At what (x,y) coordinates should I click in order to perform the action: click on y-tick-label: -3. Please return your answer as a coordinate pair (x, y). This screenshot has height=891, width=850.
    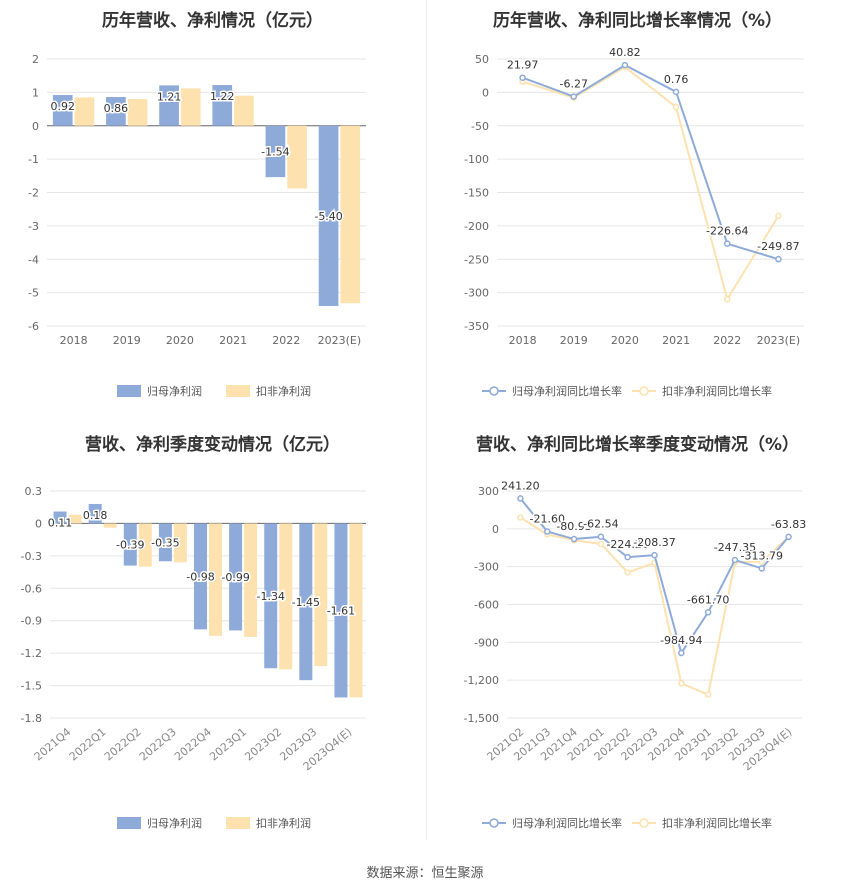
    Looking at the image, I should click on (33, 226).